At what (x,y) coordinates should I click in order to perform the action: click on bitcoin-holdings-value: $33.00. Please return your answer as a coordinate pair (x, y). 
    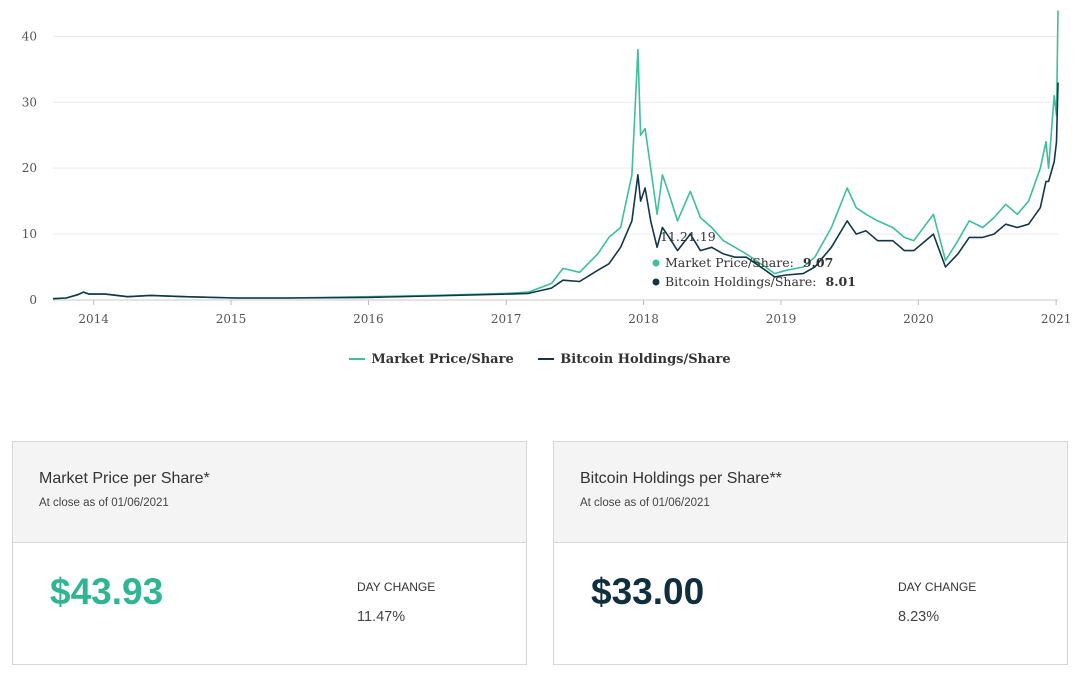
    Looking at the image, I should click on (648, 591).